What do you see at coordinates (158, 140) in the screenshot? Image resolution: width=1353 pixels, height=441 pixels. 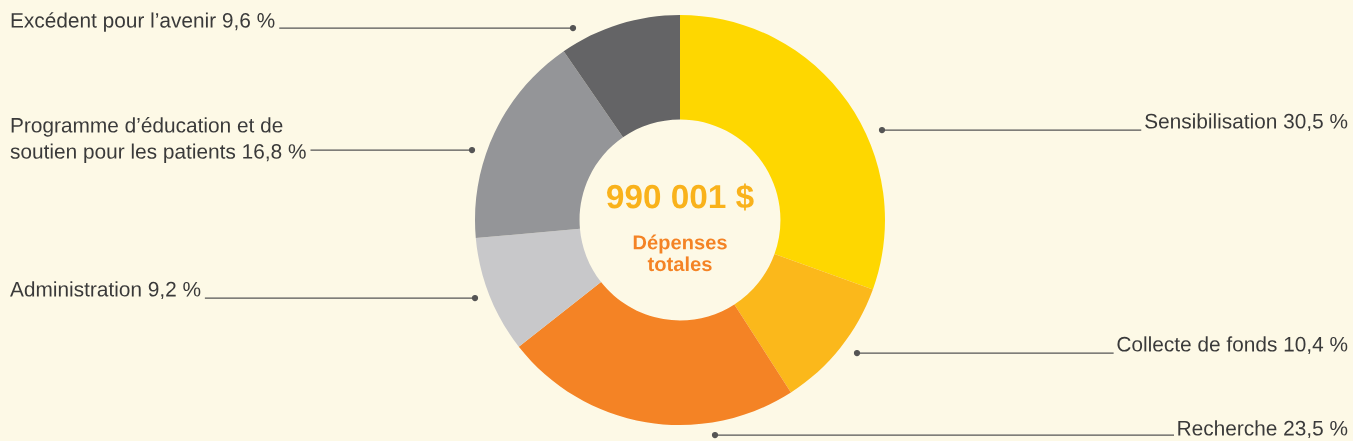 I see `slice-label: Programme d’éducation et de soutien pour les patients 16,8 %` at bounding box center [158, 140].